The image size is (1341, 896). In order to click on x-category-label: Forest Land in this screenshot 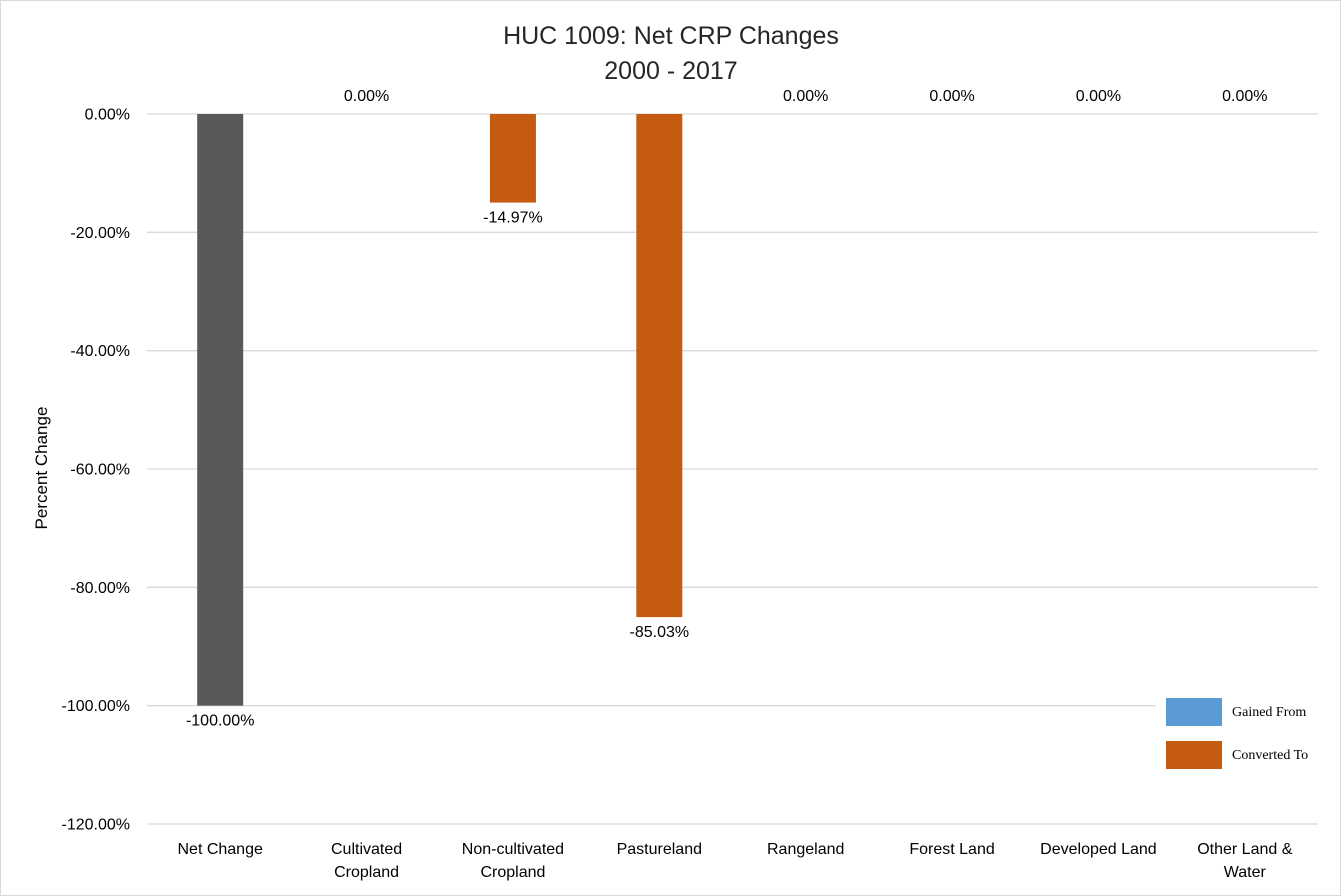, I will do `click(951, 849)`.